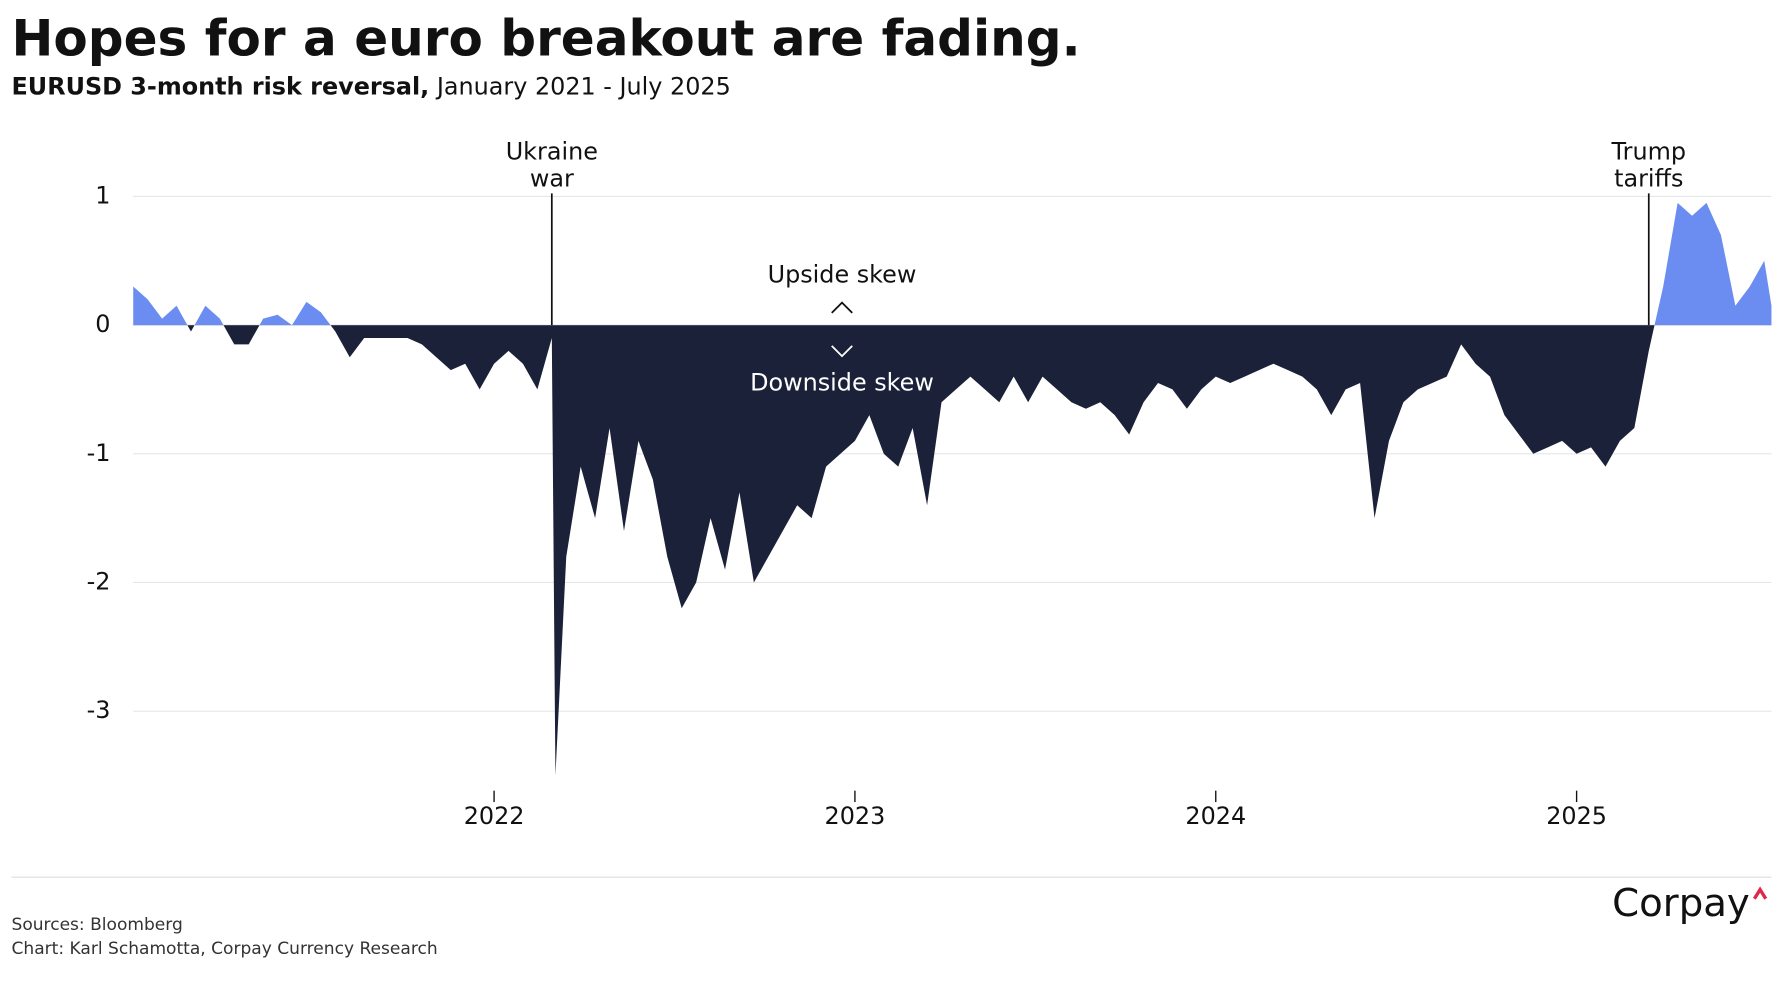  What do you see at coordinates (102, 195) in the screenshot?
I see `y-tick-label: 1` at bounding box center [102, 195].